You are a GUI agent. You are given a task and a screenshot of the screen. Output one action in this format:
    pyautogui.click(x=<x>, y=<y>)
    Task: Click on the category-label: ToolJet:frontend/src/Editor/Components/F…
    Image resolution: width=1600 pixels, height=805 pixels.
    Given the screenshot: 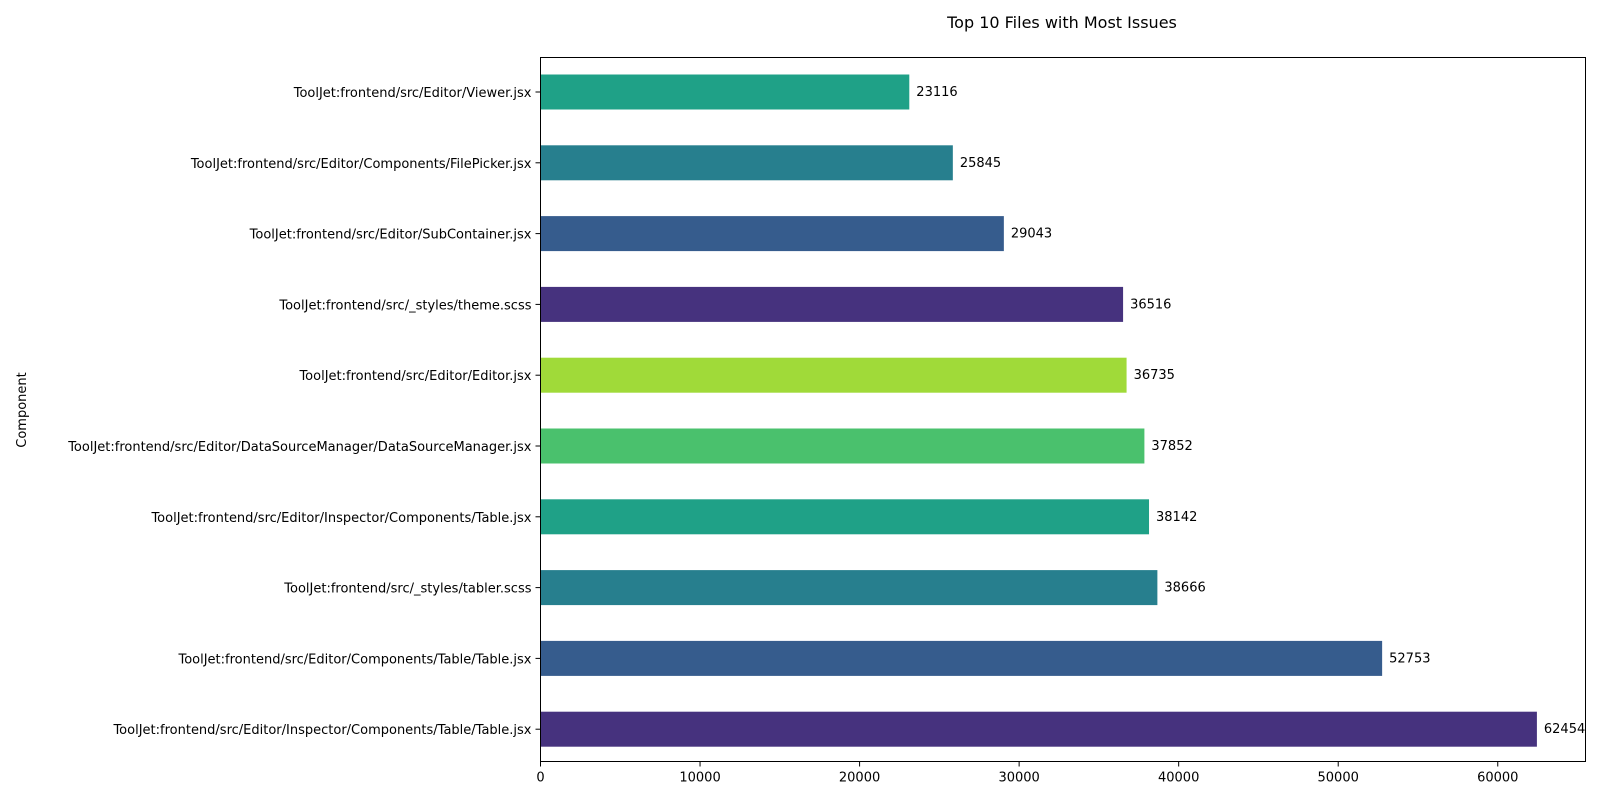 What is the action you would take?
    pyautogui.click(x=361, y=164)
    